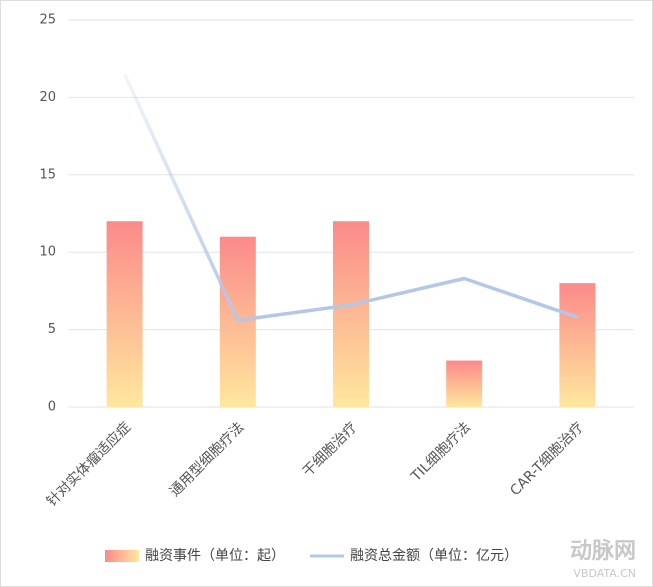 The width and height of the screenshot is (653, 587). I want to click on y-tick-label: 15, so click(47, 174).